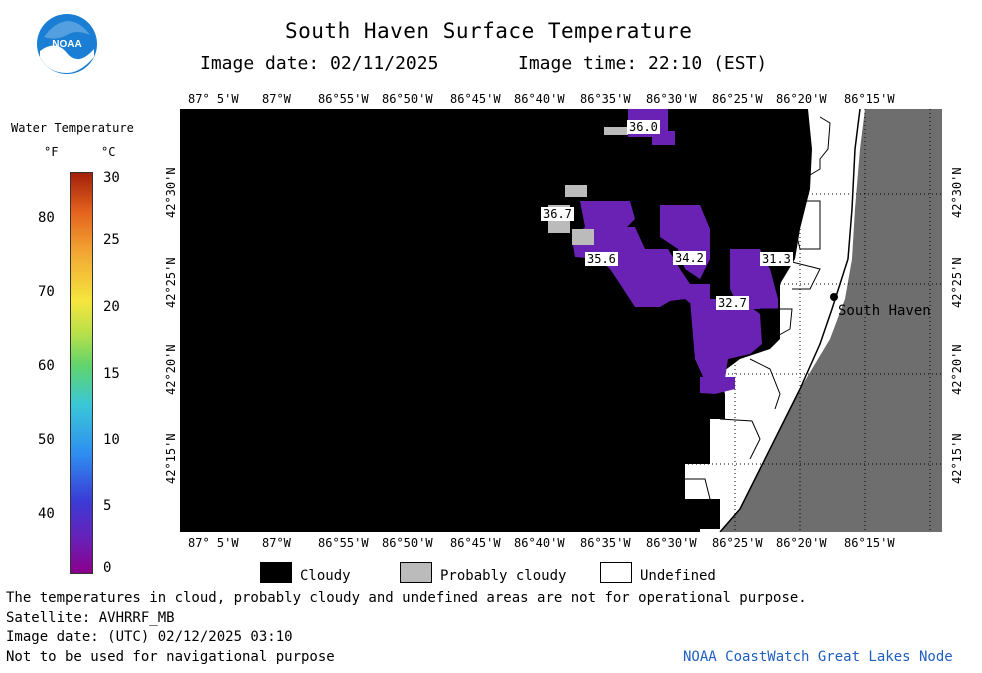  What do you see at coordinates (831, 320) in the screenshot?
I see `land-region` at bounding box center [831, 320].